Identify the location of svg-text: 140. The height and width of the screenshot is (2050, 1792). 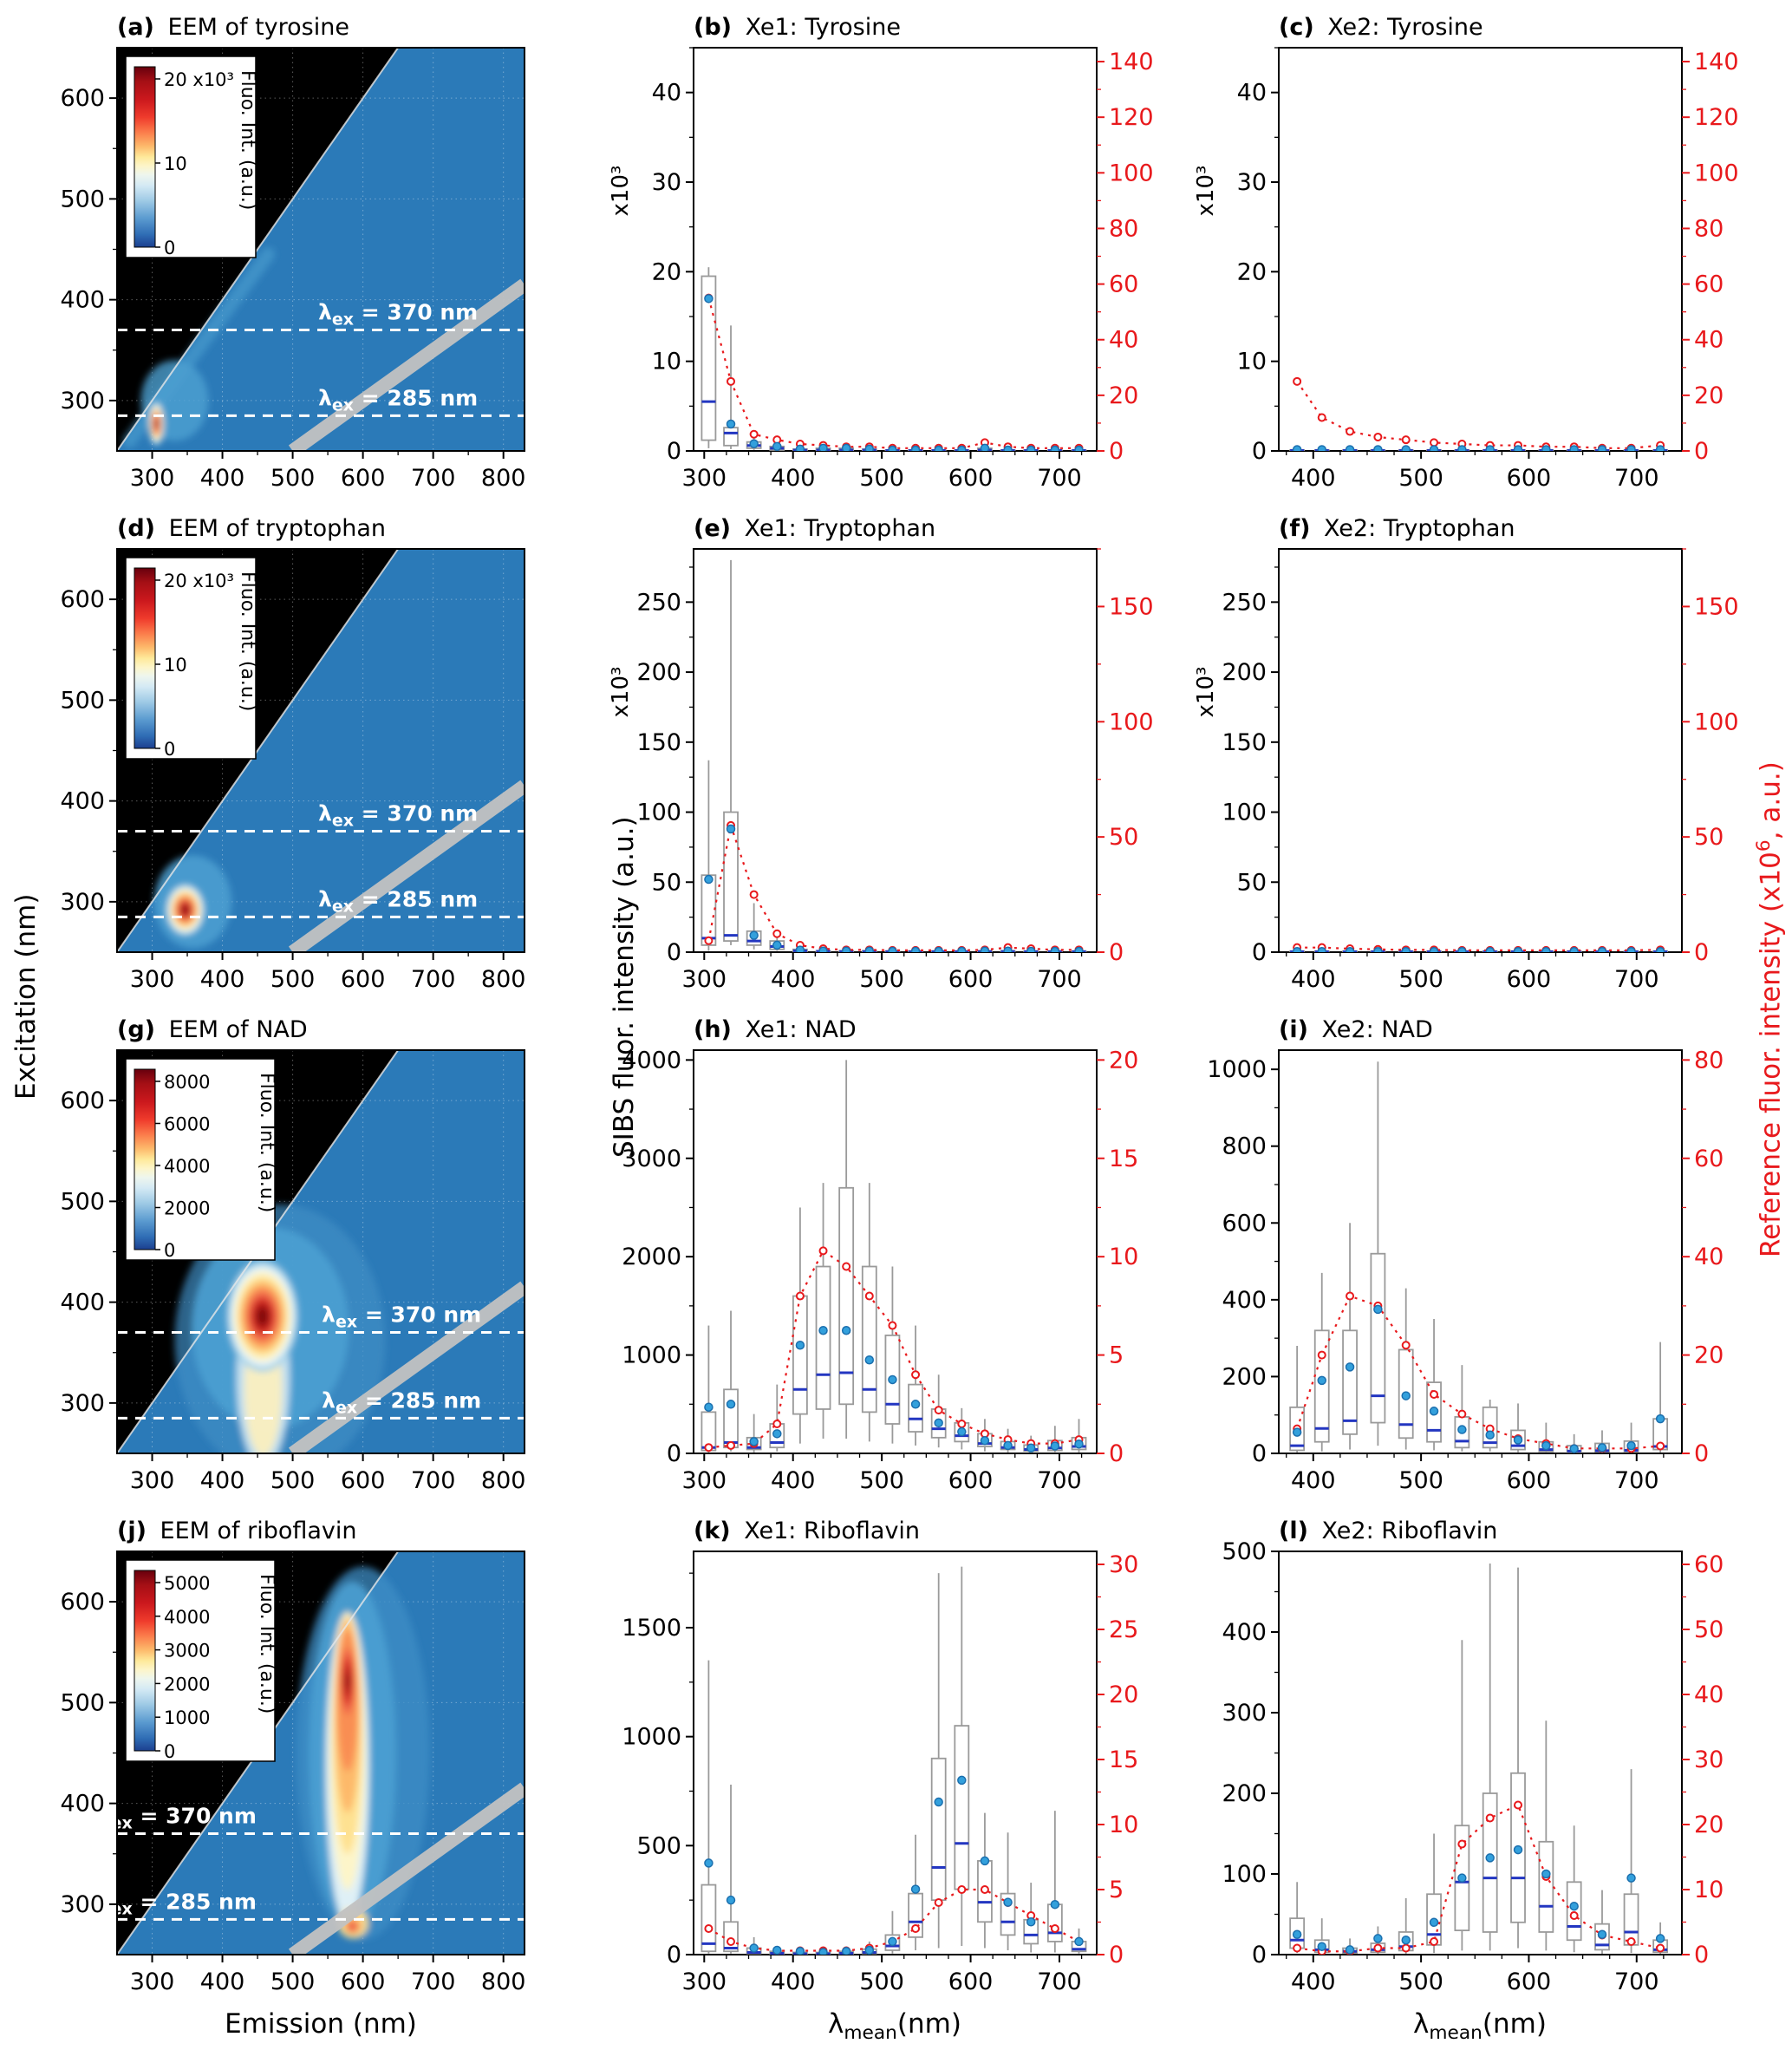
(1716, 62).